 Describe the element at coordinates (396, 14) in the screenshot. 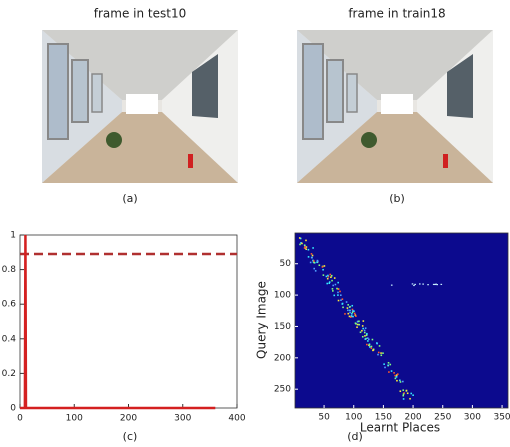

I see `image-title: frame in train18` at that location.